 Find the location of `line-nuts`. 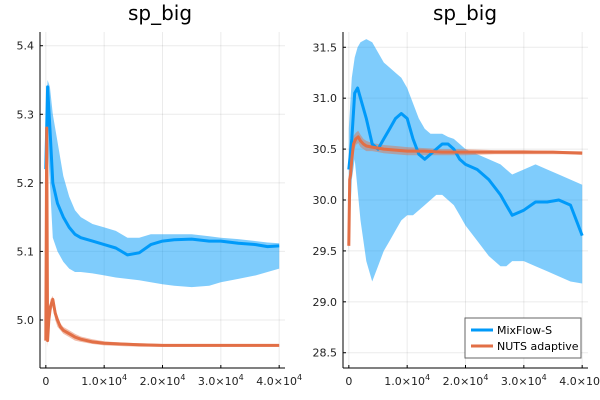

line-nuts is located at coordinates (465, 190).